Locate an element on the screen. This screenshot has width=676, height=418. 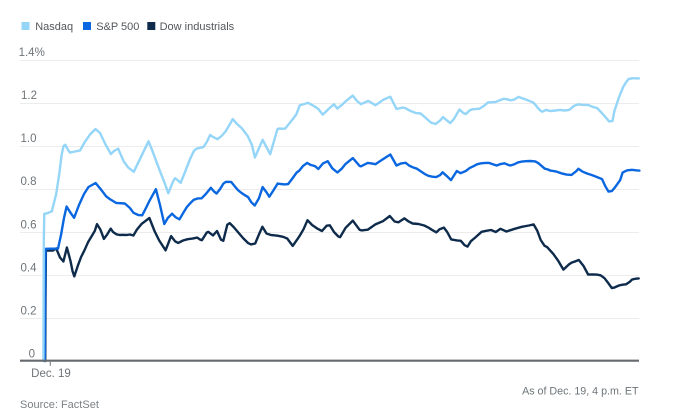
svg-text: As of Dec. 19, 4 p.m. ET is located at coordinates (580, 392).